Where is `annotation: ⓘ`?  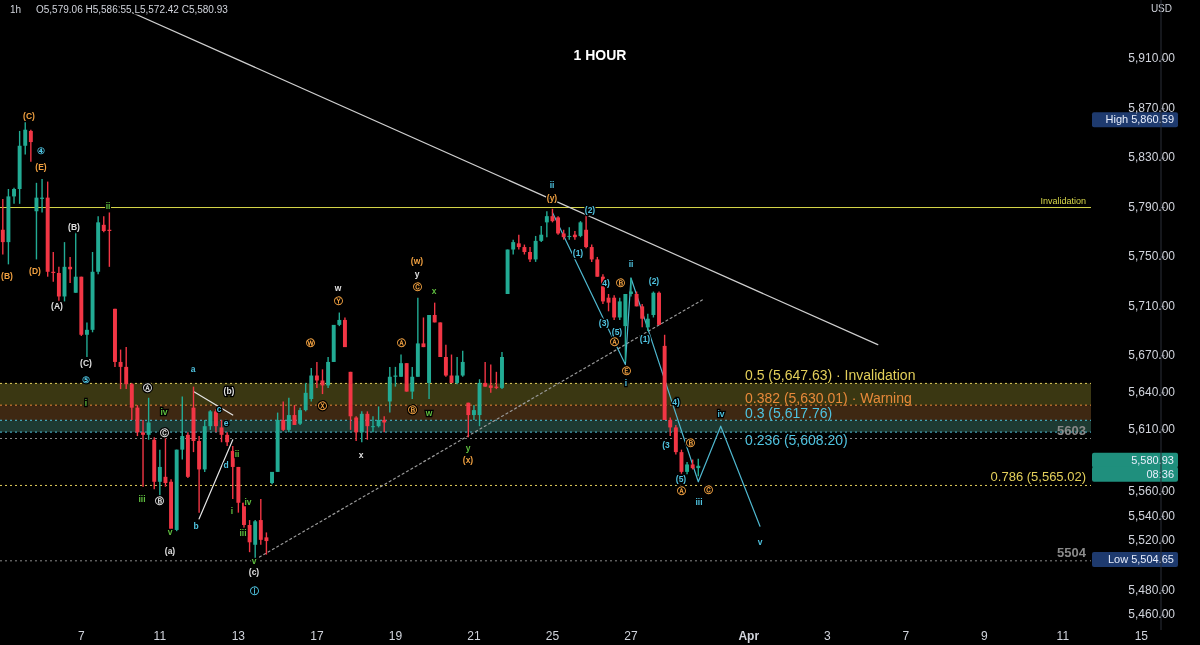 annotation: ⓘ is located at coordinates (254, 591).